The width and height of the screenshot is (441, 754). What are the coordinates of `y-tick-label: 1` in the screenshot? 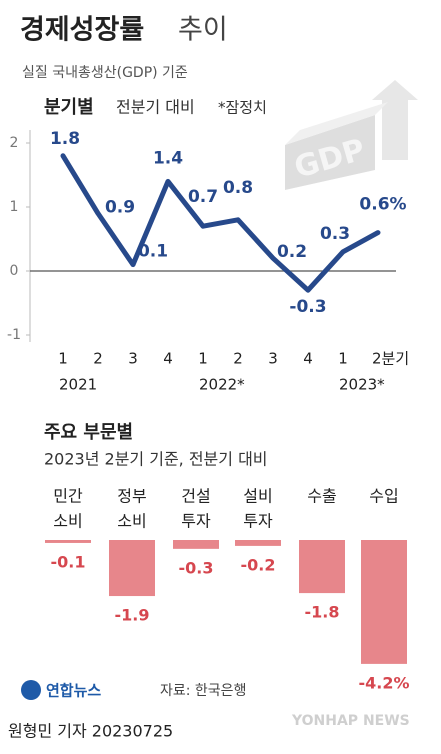 It's located at (14, 207).